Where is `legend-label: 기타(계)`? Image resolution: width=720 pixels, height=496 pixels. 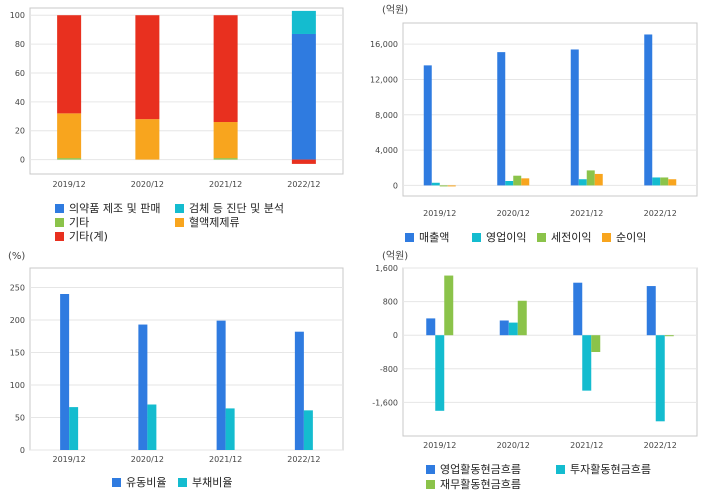 legend-label: 기타(계) is located at coordinates (88, 236).